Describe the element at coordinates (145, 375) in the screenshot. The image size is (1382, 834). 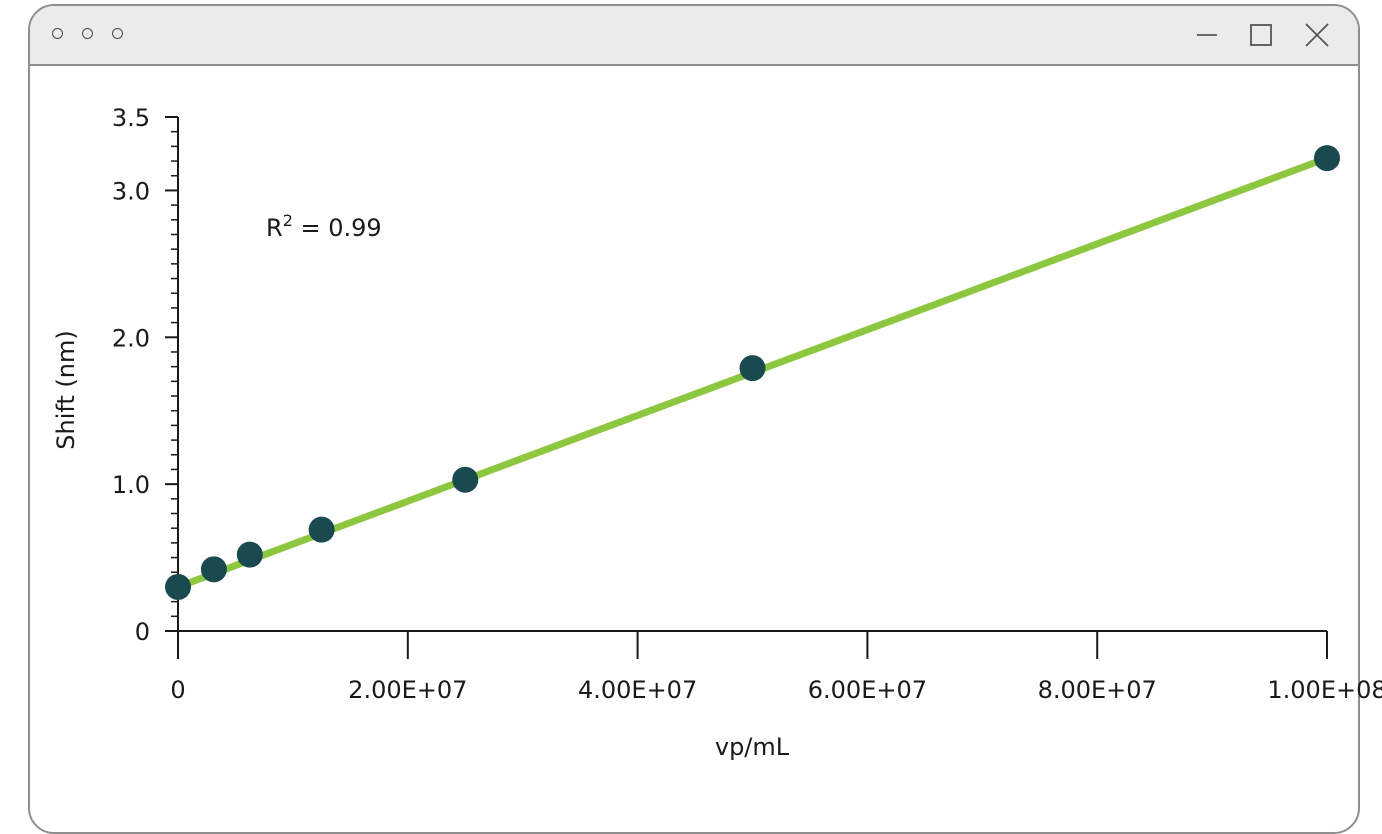
I see `y-axis: 0 1.0 2.0 3.0 3.5` at that location.